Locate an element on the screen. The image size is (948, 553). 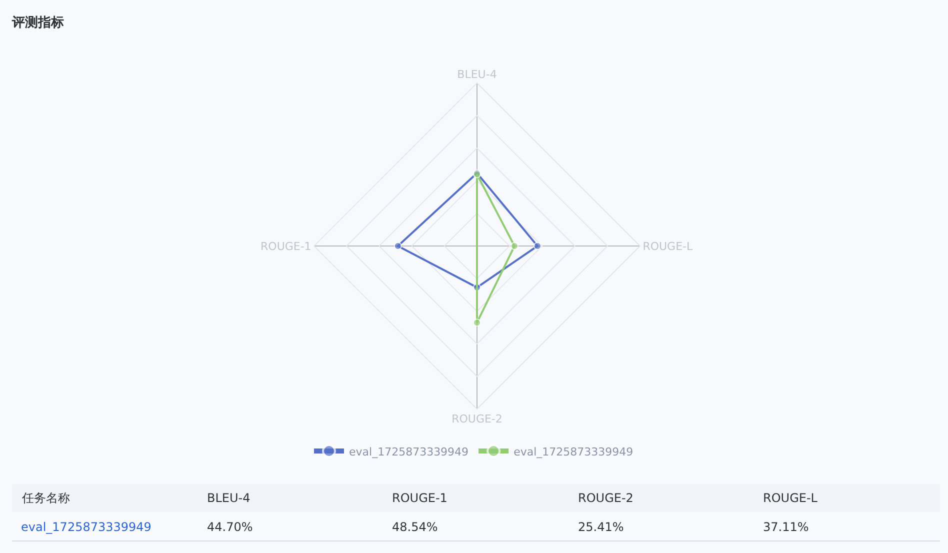
spoke-label: ROUGE-L is located at coordinates (668, 246).